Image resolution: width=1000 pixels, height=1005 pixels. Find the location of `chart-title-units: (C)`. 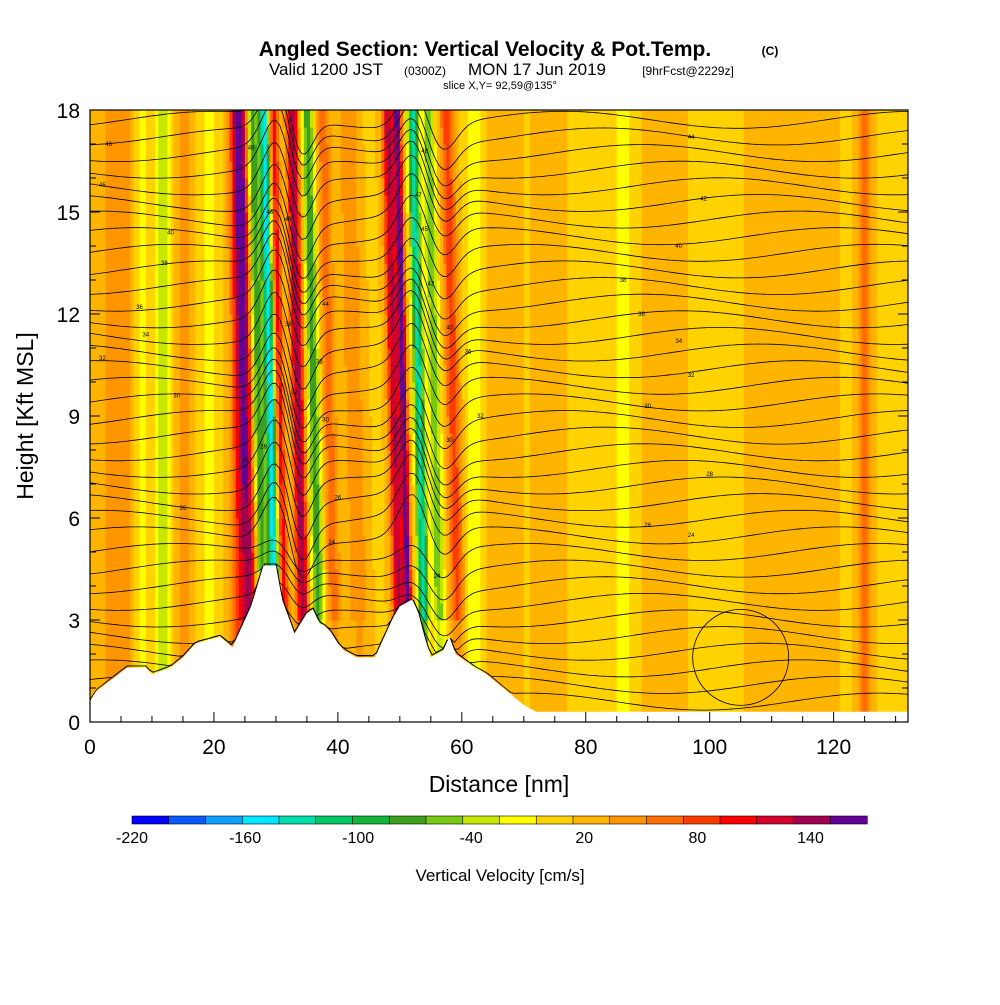

chart-title-units: (C) is located at coordinates (770, 51).